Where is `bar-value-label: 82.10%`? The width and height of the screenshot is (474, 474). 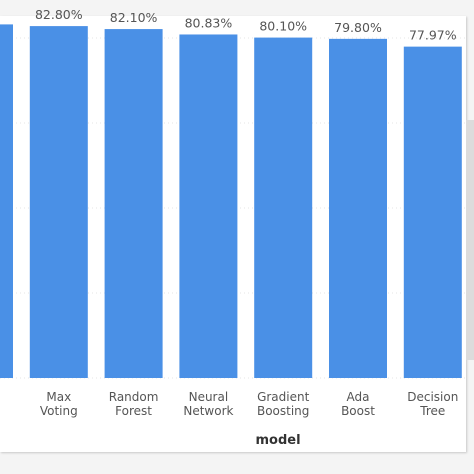 bar-value-label: 82.10% is located at coordinates (134, 17).